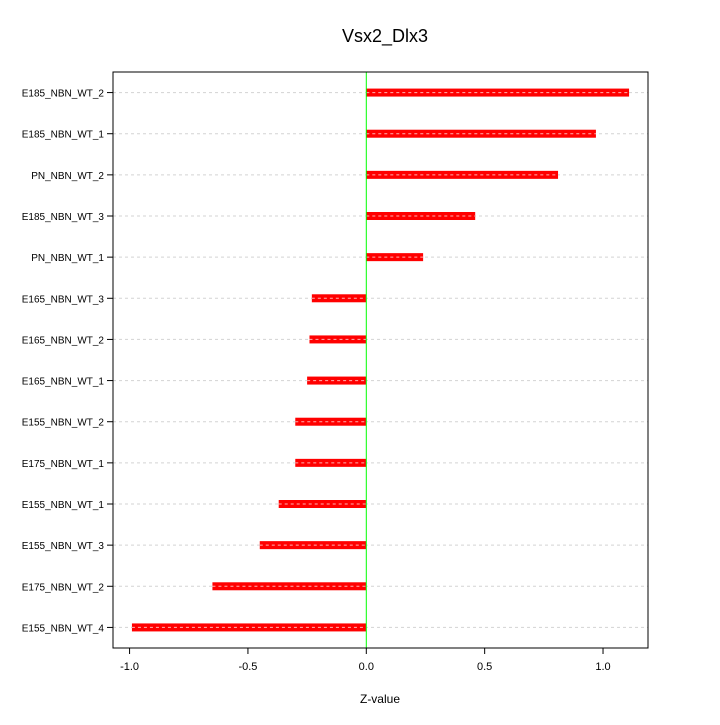 The image size is (720, 725). I want to click on y-tick-label: E165_NBN_WT_2, so click(63, 340).